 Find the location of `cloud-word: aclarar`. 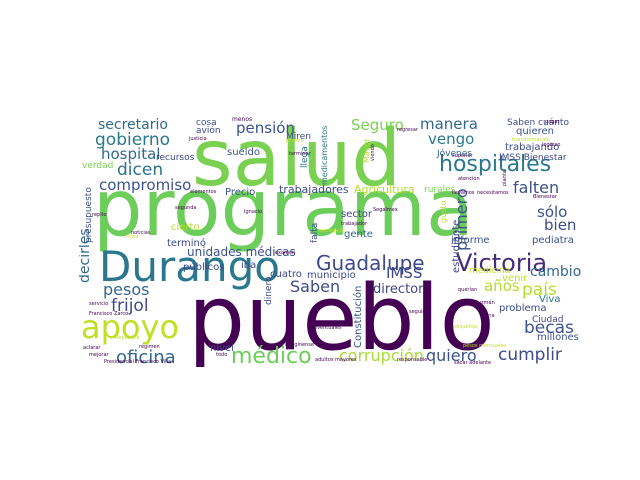

cloud-word: aclarar is located at coordinates (92, 348).